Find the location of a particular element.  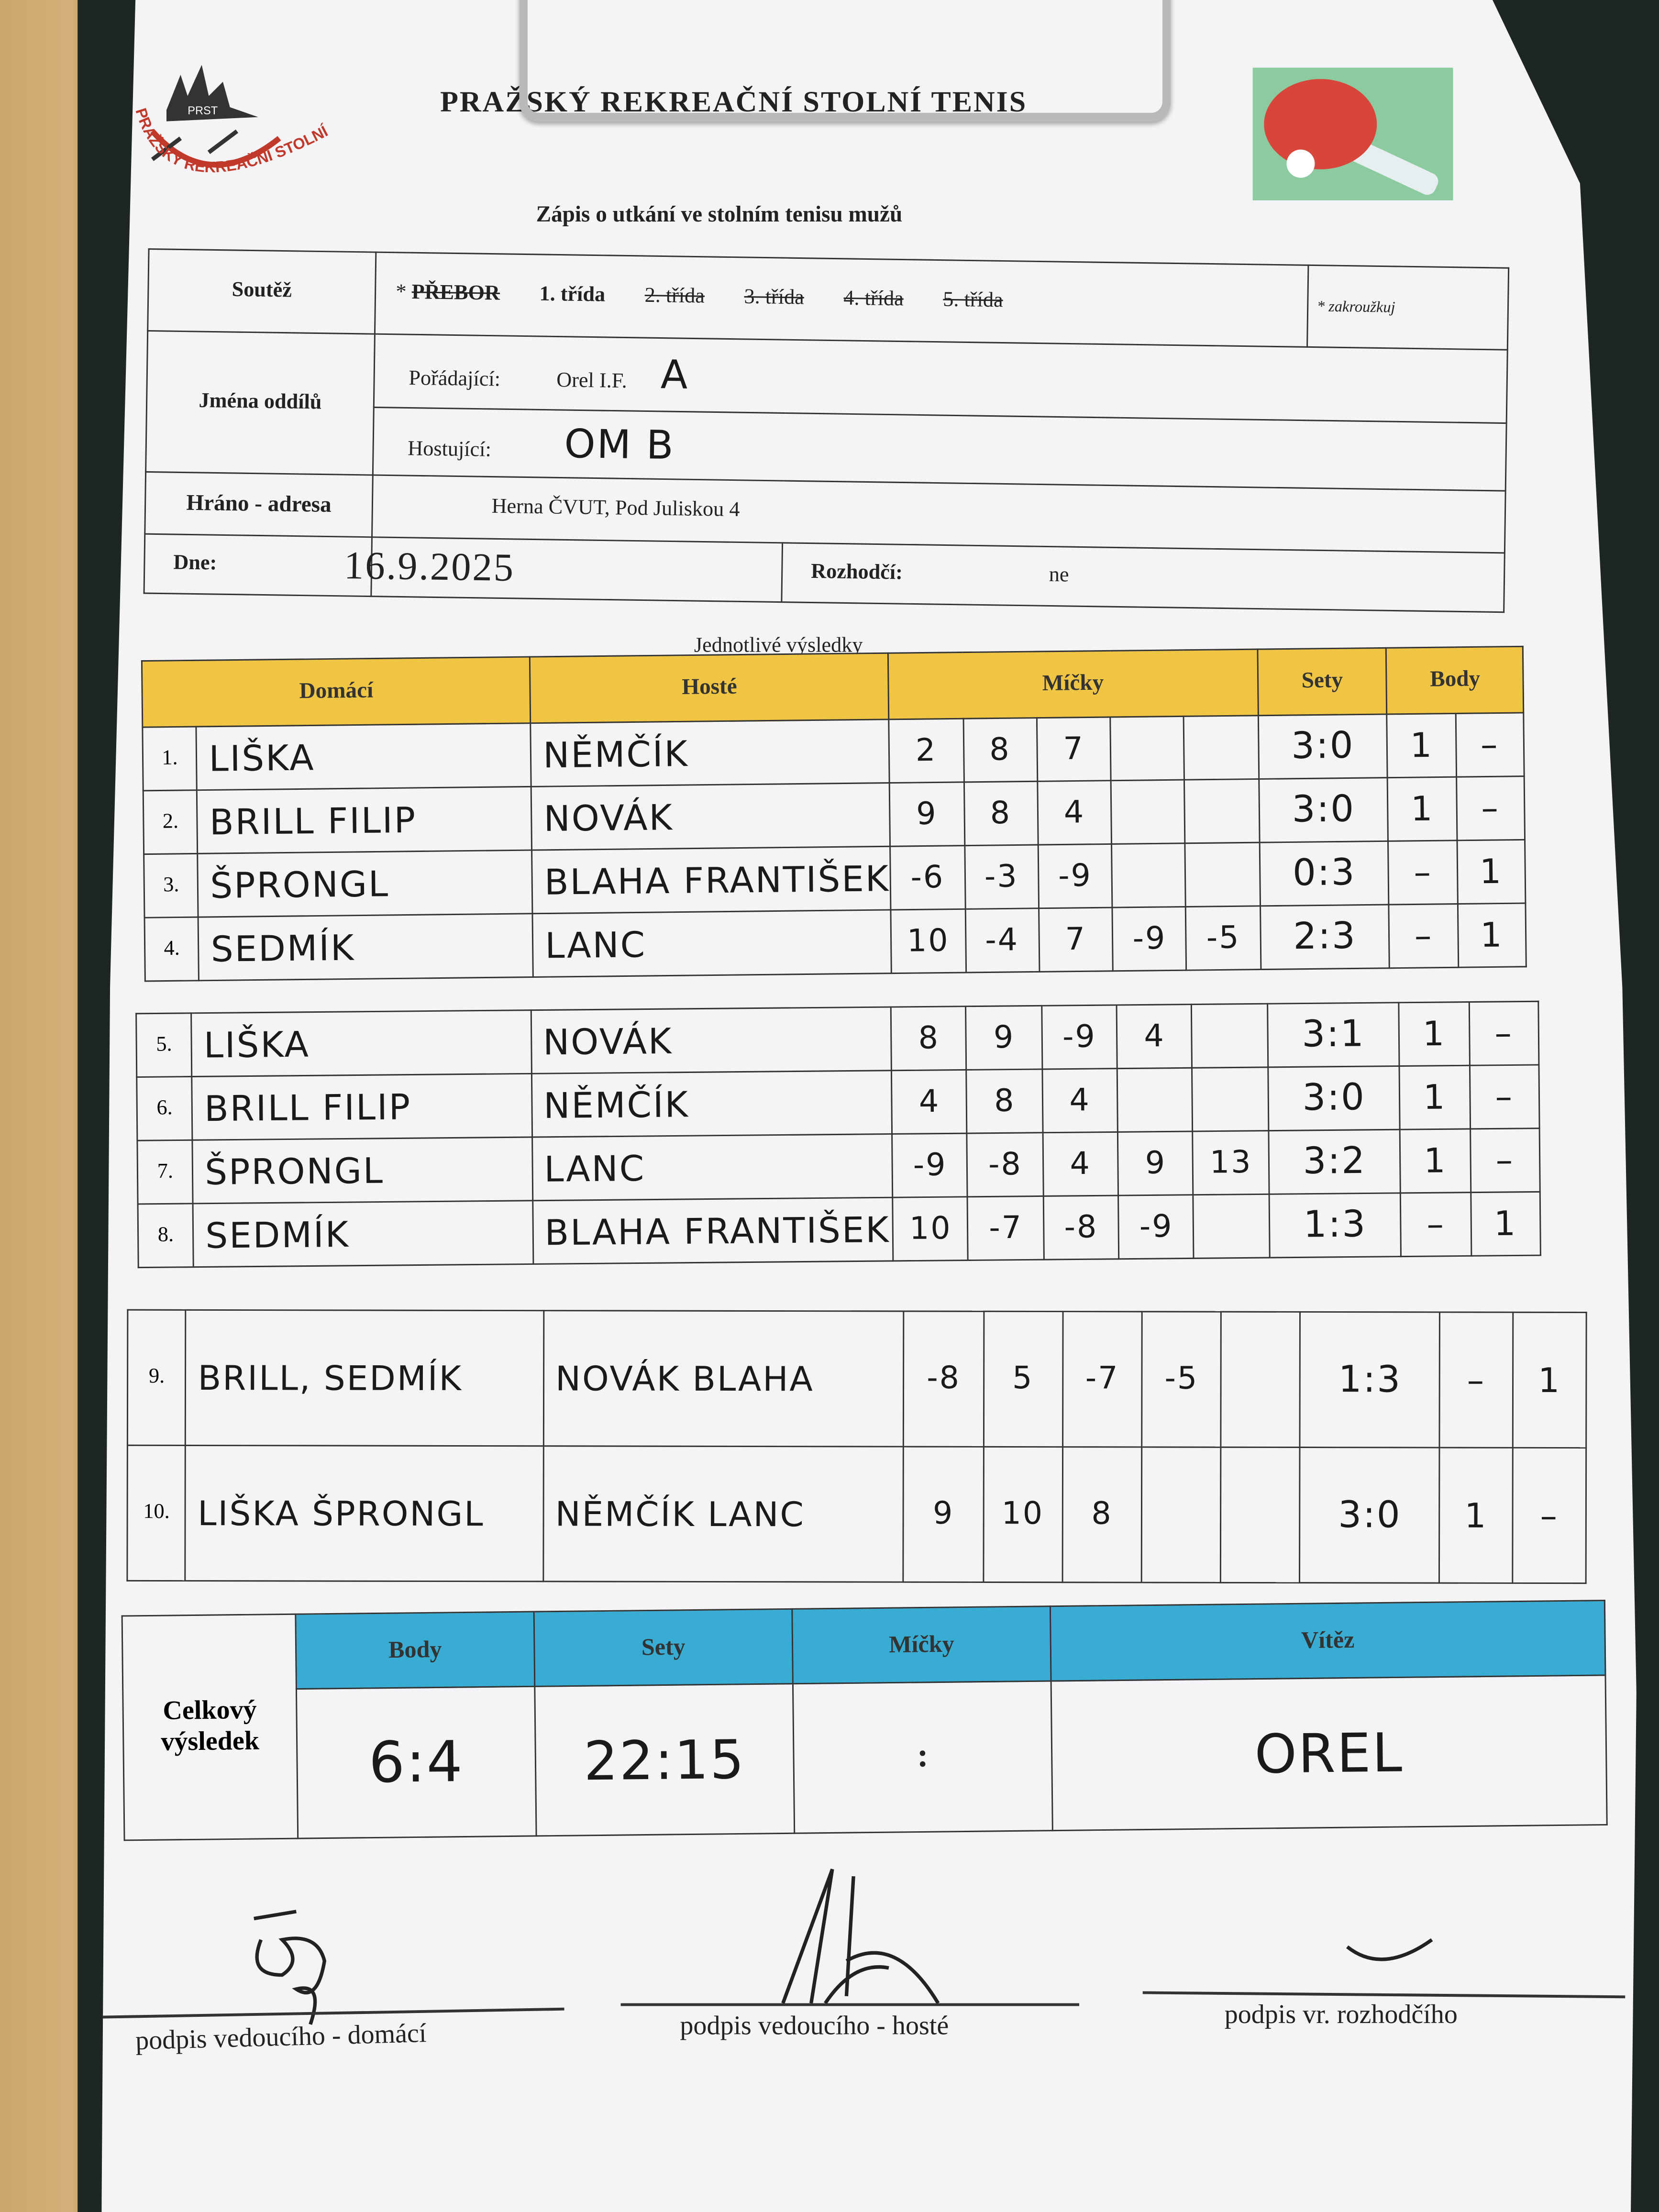

header-guest: Hosté is located at coordinates (709, 688).